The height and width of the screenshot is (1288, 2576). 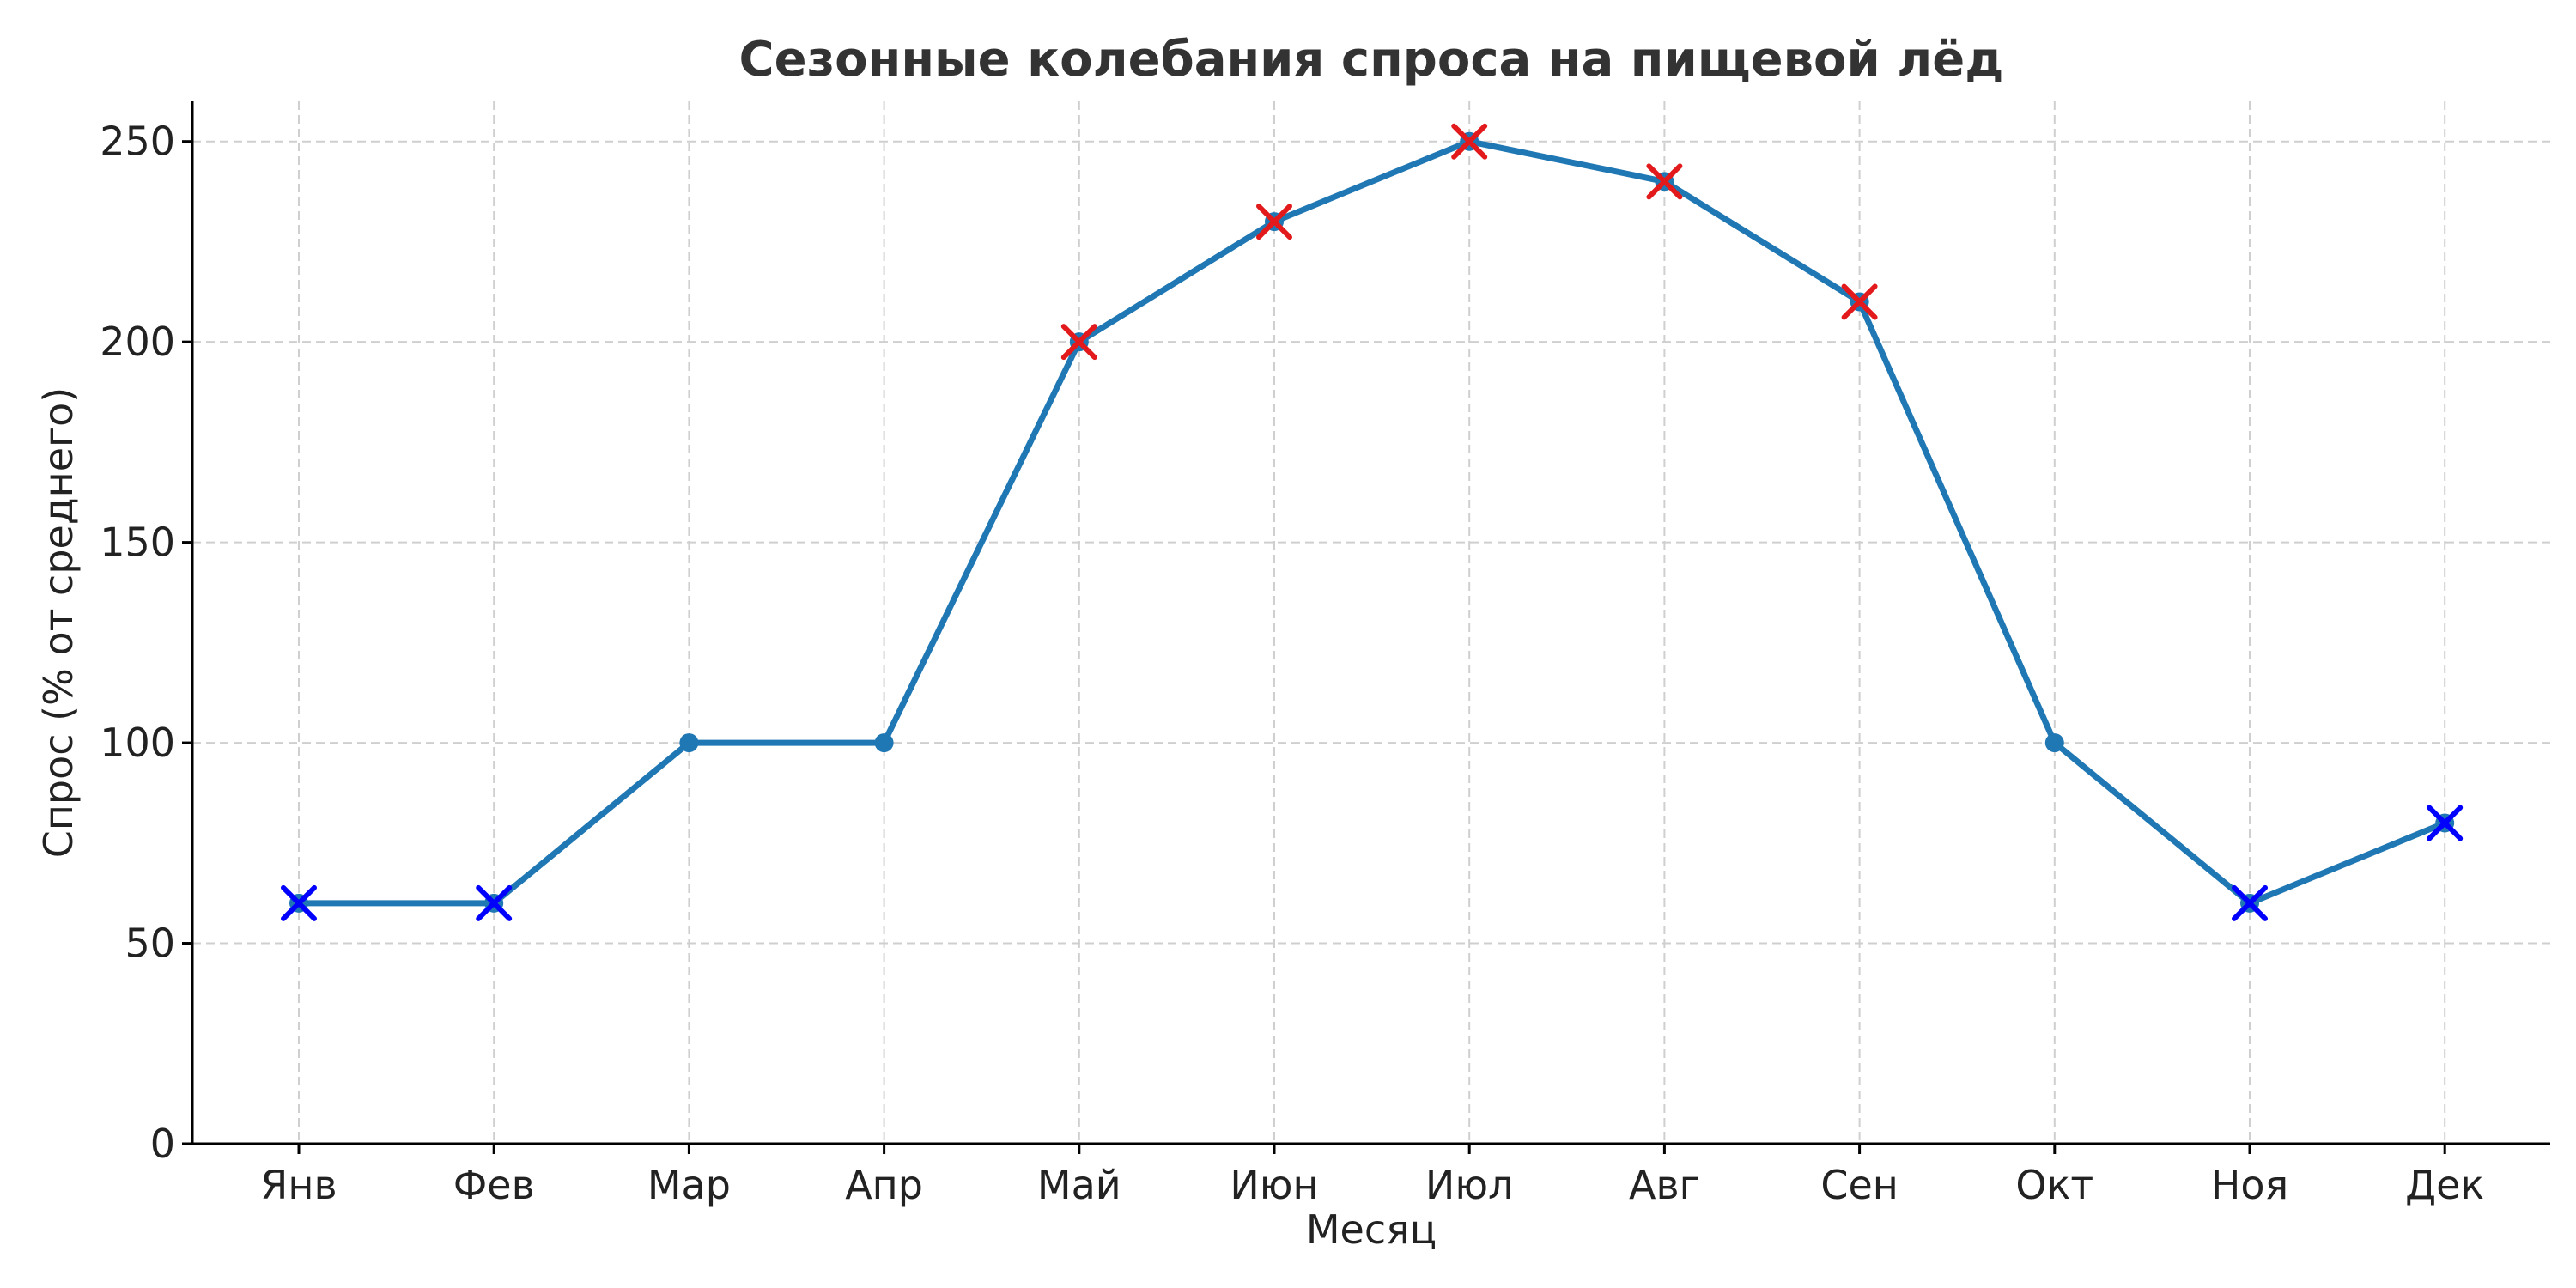 What do you see at coordinates (2250, 1185) in the screenshot?
I see `x-tick-label: Ноя` at bounding box center [2250, 1185].